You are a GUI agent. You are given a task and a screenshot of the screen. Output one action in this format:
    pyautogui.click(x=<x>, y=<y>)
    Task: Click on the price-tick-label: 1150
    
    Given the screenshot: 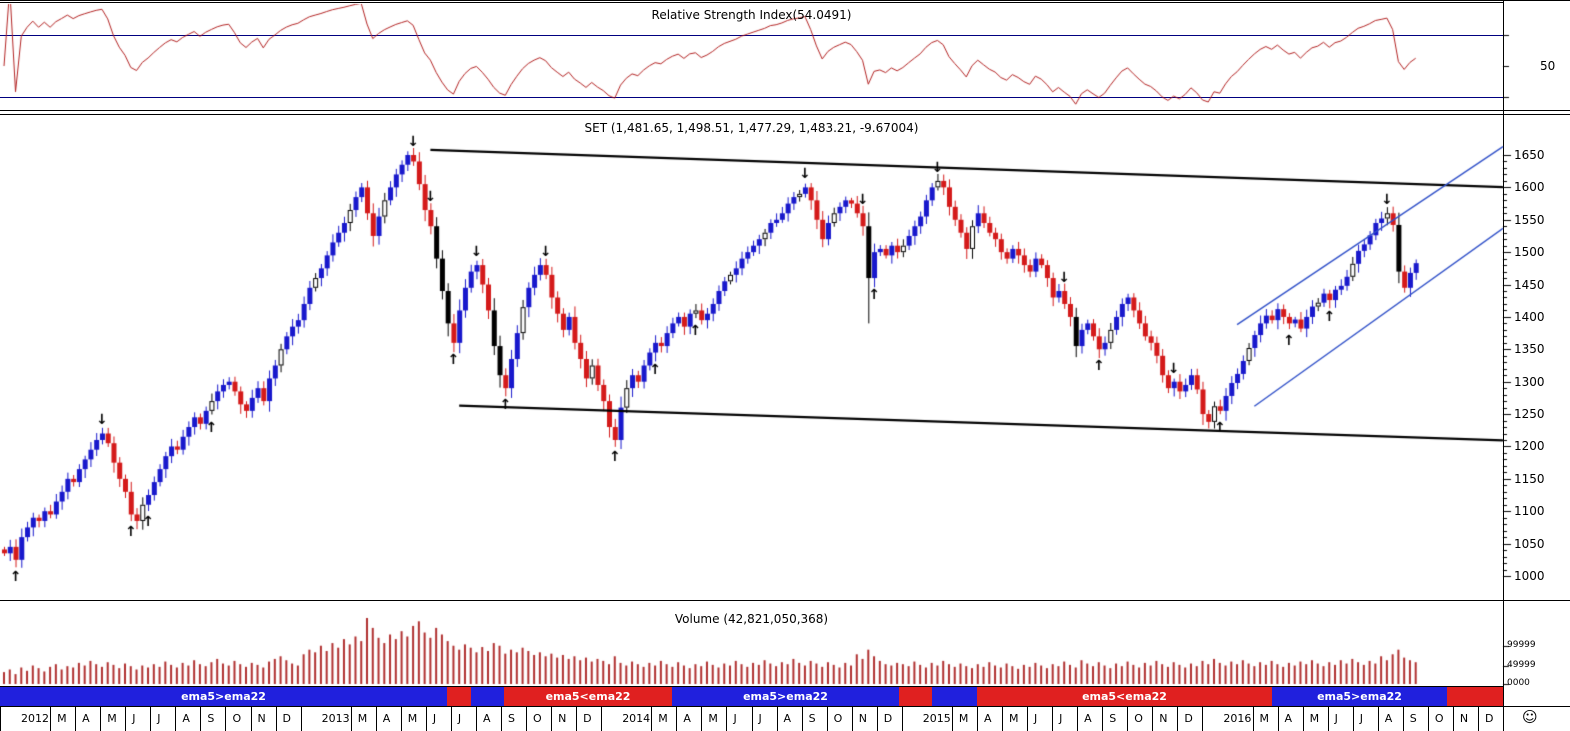 What is the action you would take?
    pyautogui.click(x=1529, y=478)
    